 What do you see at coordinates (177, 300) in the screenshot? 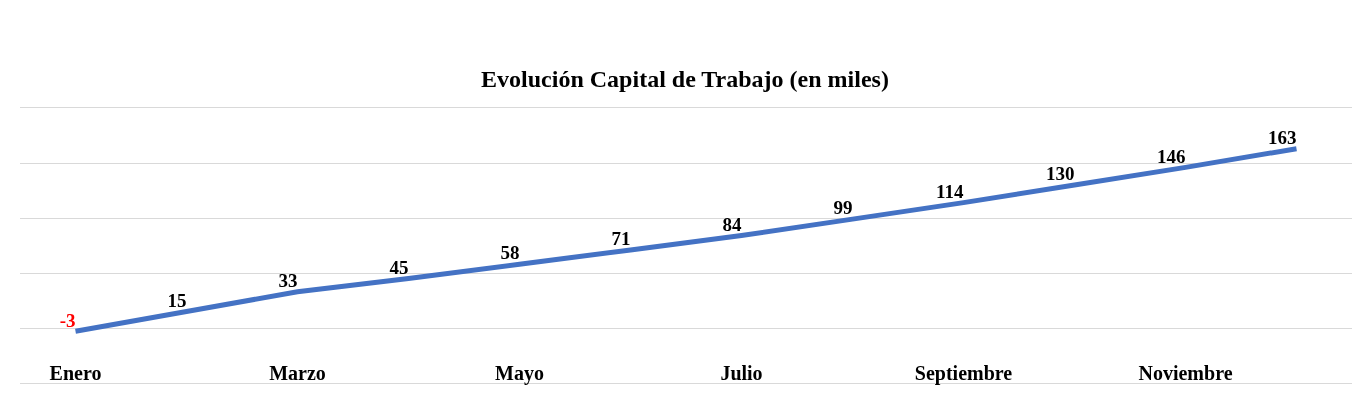
I see `data-label: 15` at bounding box center [177, 300].